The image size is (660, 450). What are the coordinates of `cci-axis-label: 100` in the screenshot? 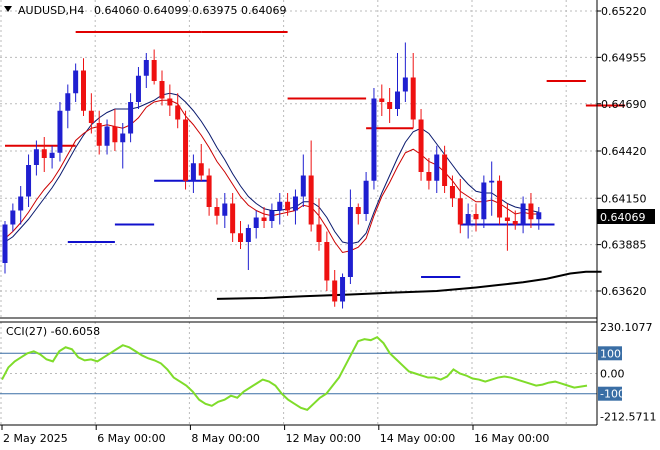 It's located at (610, 353).